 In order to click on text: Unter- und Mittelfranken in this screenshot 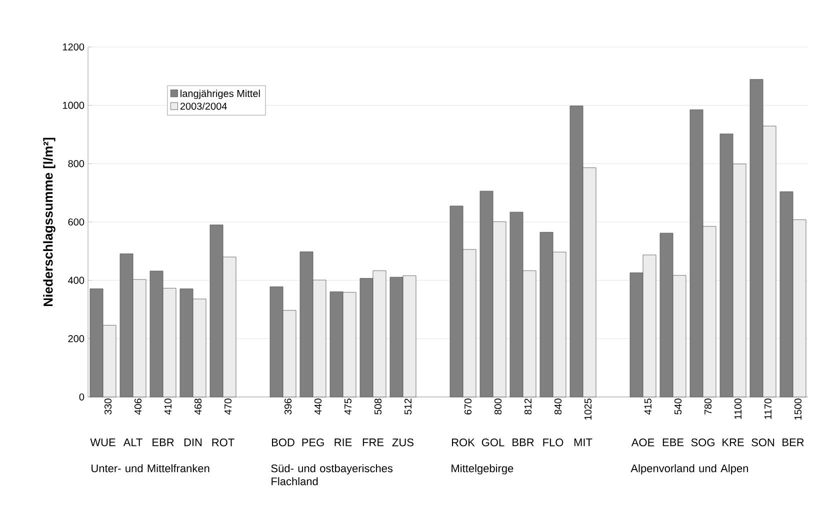, I will do `click(151, 468)`.